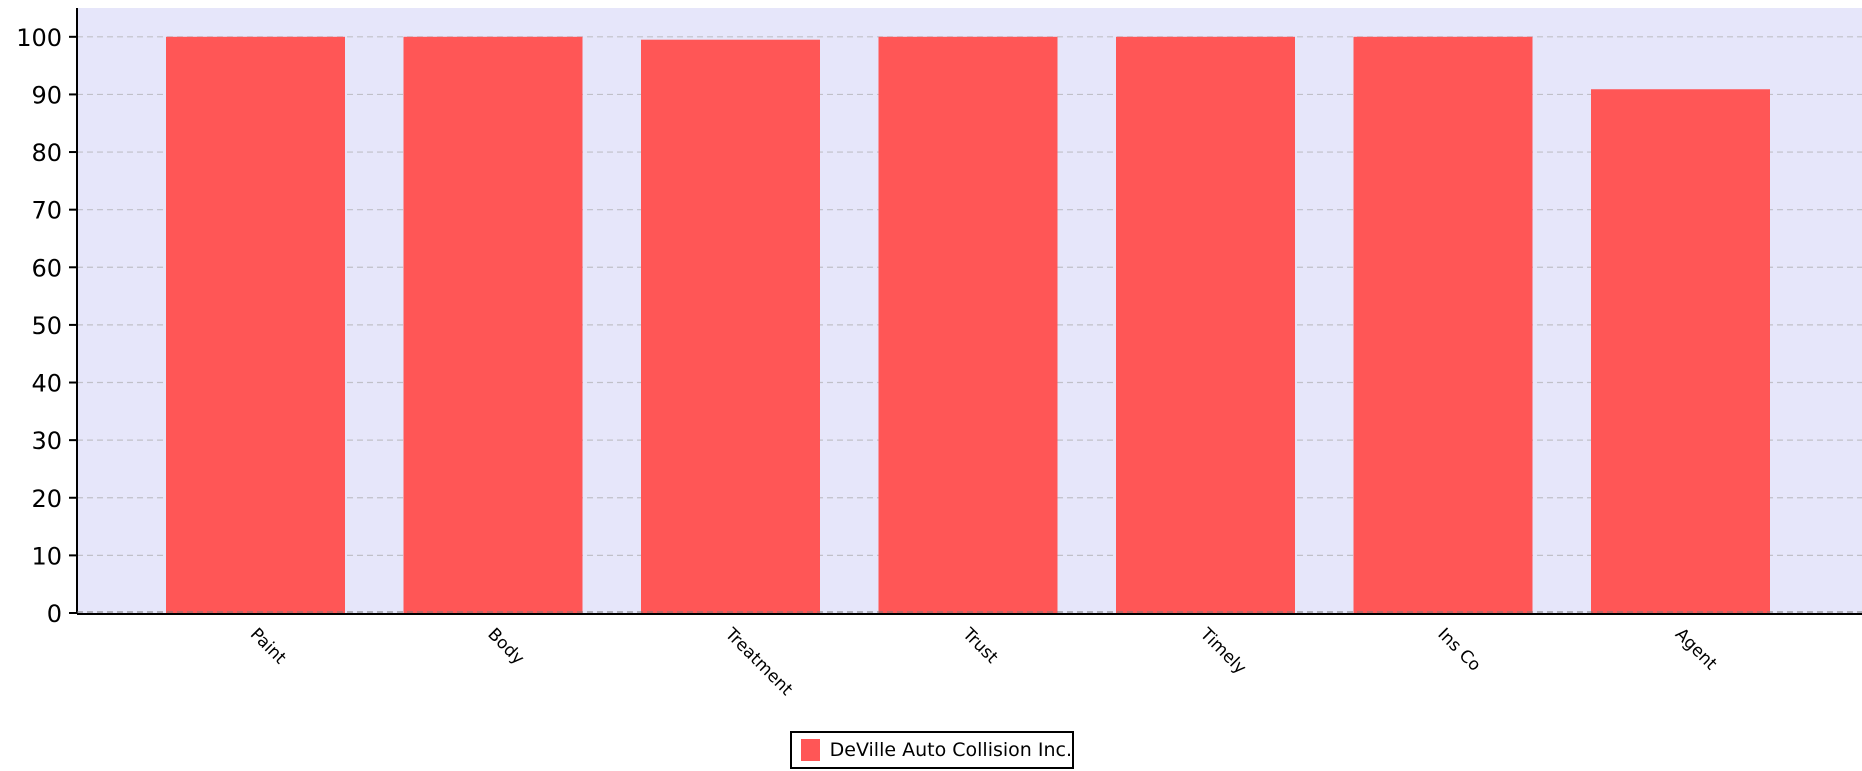 Image resolution: width=1862 pixels, height=771 pixels. Describe the element at coordinates (505, 646) in the screenshot. I see `x-category-label: Body` at that location.